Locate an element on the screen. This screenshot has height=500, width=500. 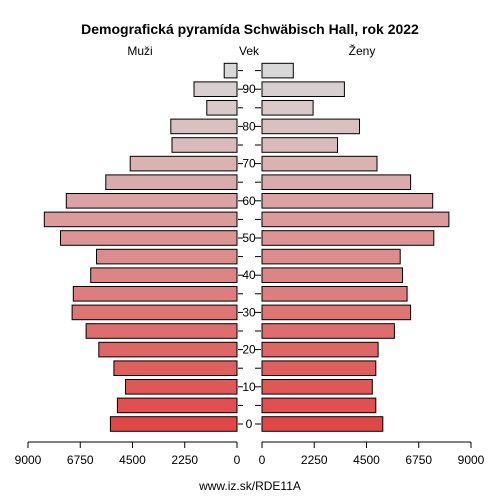
female-x-axis: 0 2250 4500 6750 9000 is located at coordinates (372, 454).